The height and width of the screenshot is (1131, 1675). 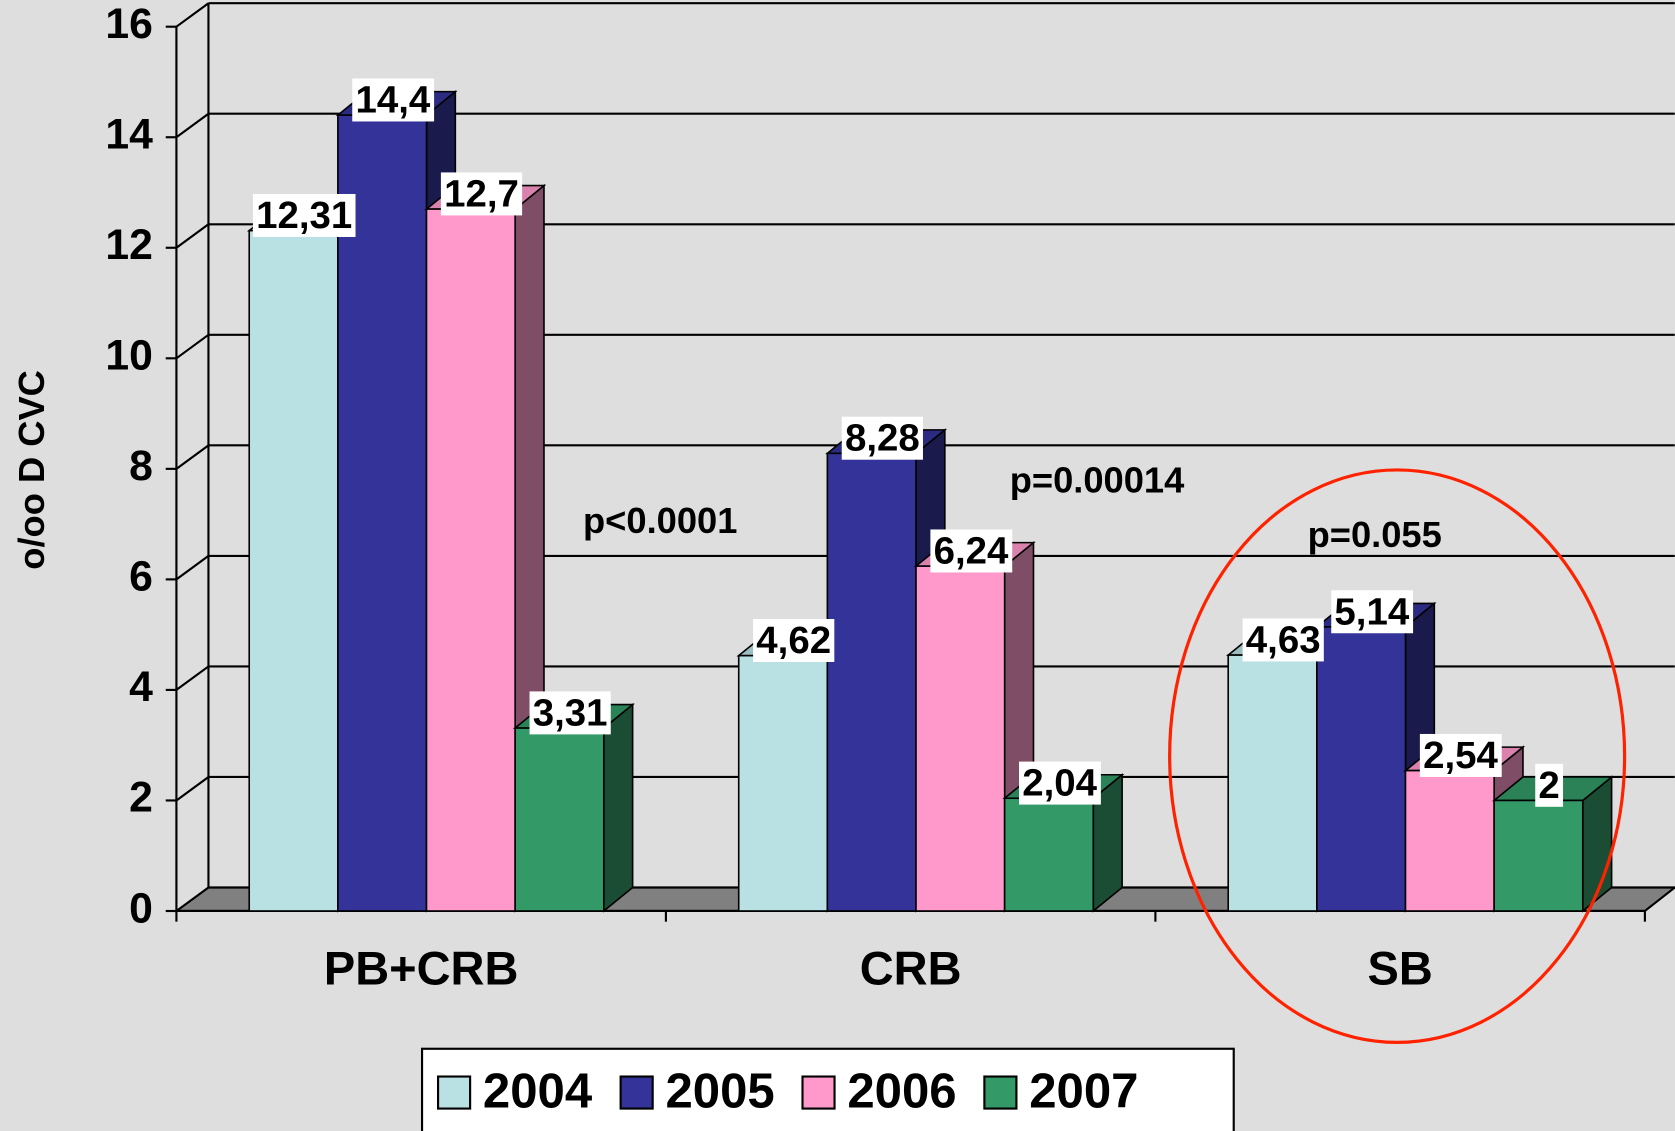 What do you see at coordinates (1400, 967) in the screenshot?
I see `x-tick-label: SB` at bounding box center [1400, 967].